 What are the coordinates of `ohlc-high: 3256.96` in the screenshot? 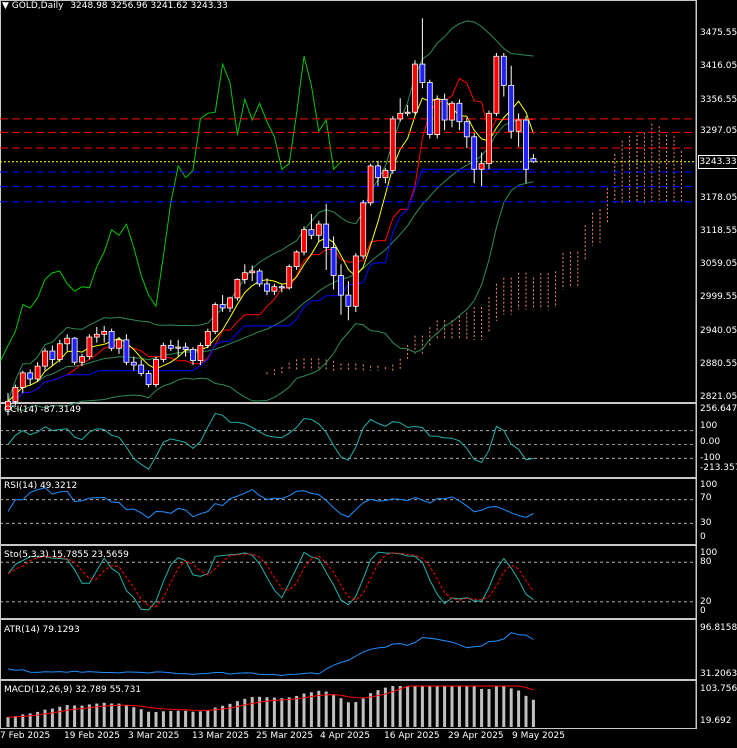 It's located at (129, 6).